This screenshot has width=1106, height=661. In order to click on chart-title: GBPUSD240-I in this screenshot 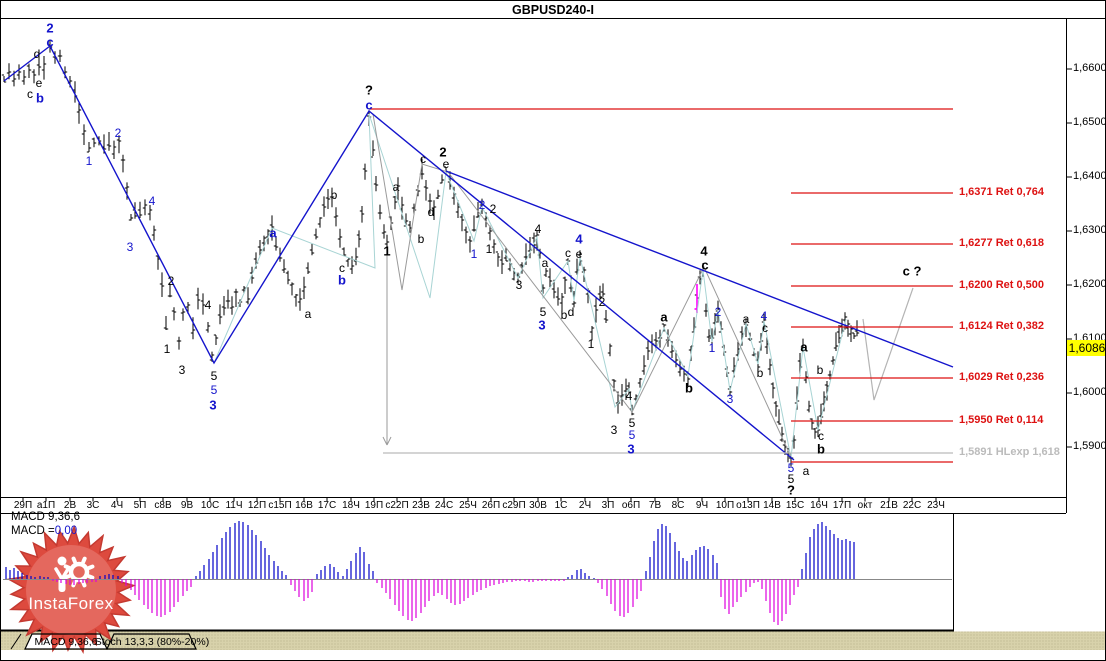, I will do `click(553, 10)`.